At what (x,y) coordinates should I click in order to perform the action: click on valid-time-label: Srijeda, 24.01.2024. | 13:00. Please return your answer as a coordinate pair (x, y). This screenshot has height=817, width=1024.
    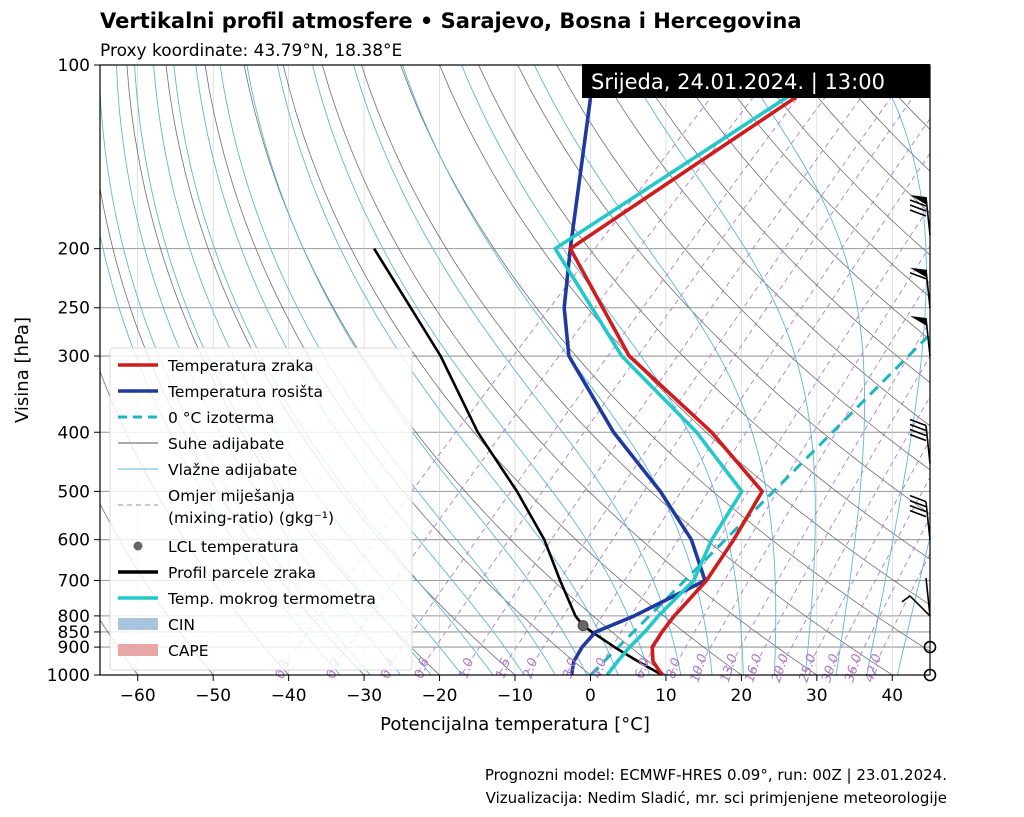
    Looking at the image, I should click on (738, 82).